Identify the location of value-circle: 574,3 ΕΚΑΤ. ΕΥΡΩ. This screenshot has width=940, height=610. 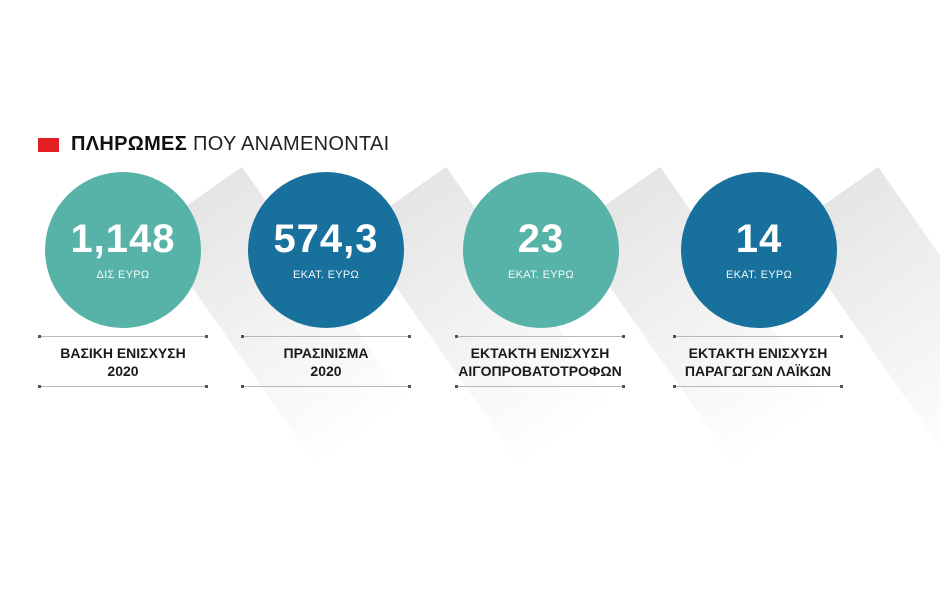
(326, 250).